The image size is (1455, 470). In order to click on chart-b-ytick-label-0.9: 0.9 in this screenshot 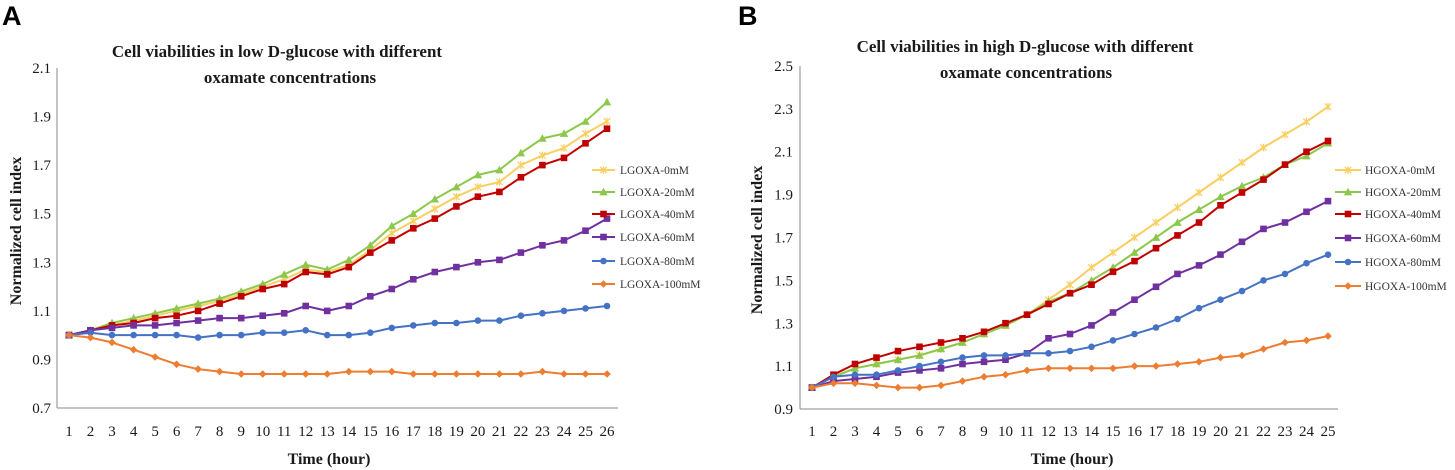, I will do `click(783, 410)`.